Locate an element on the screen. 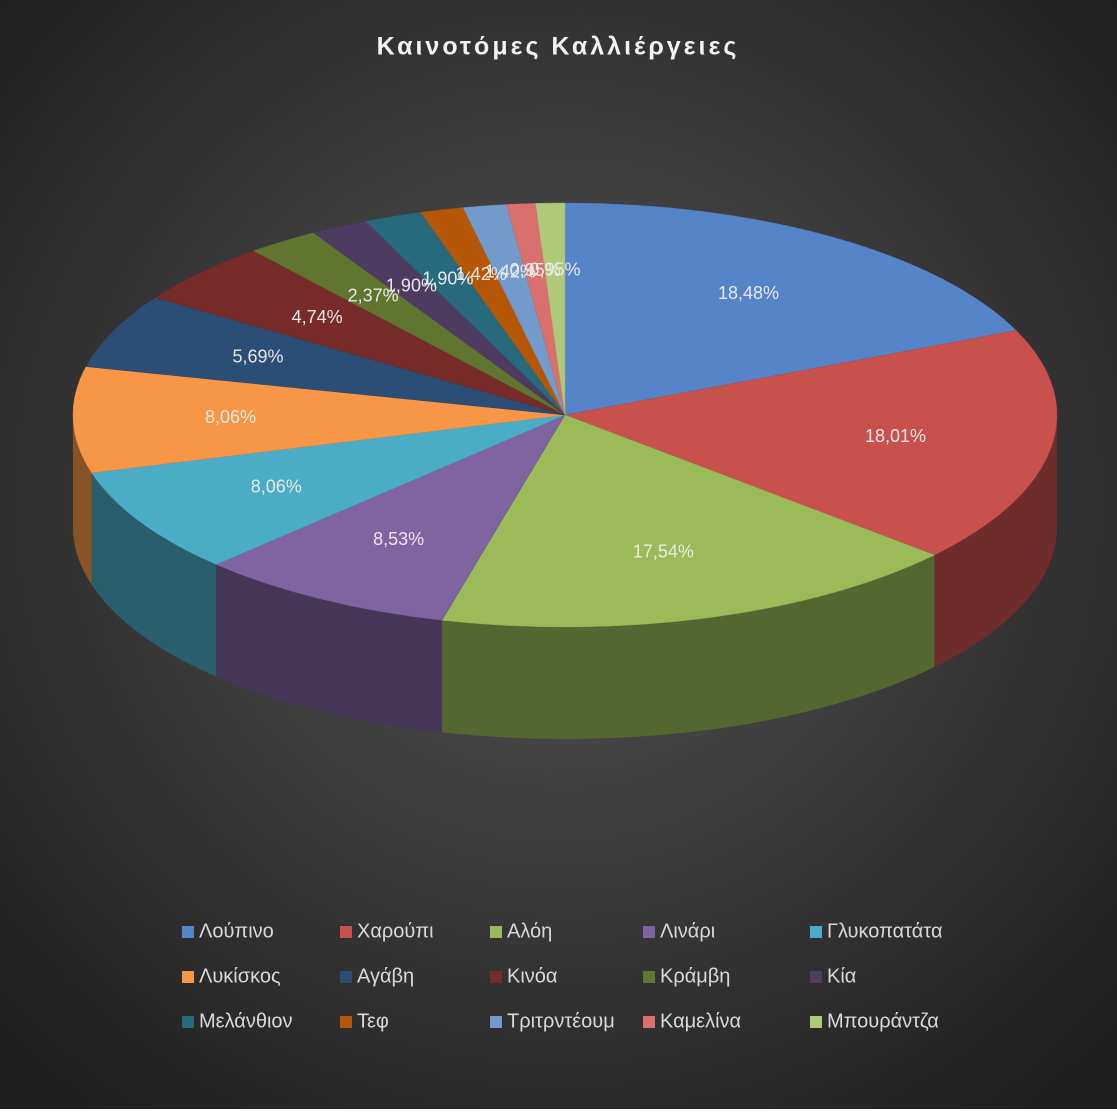 This screenshot has height=1114, width=1117. data-label: 18,48% is located at coordinates (748, 293).